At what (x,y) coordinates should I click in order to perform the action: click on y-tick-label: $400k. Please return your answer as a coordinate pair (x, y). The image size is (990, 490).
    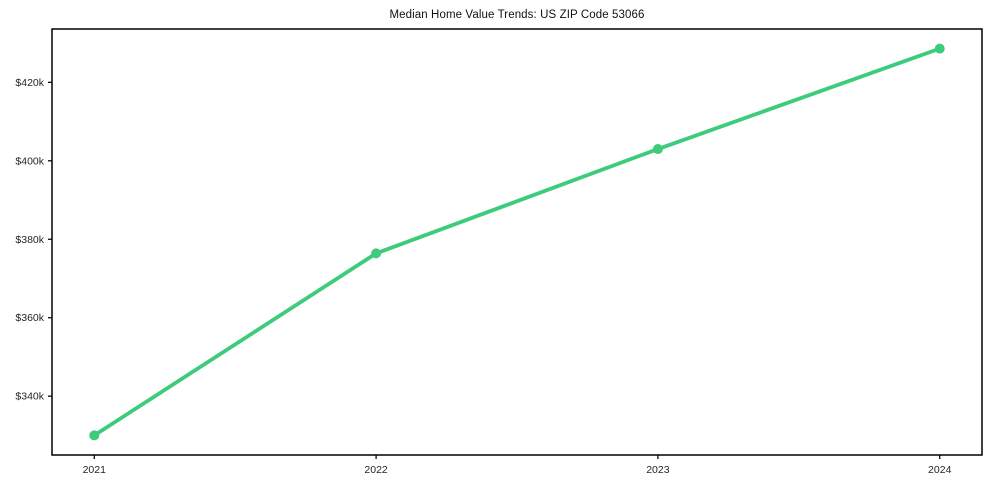
    Looking at the image, I should click on (29, 161).